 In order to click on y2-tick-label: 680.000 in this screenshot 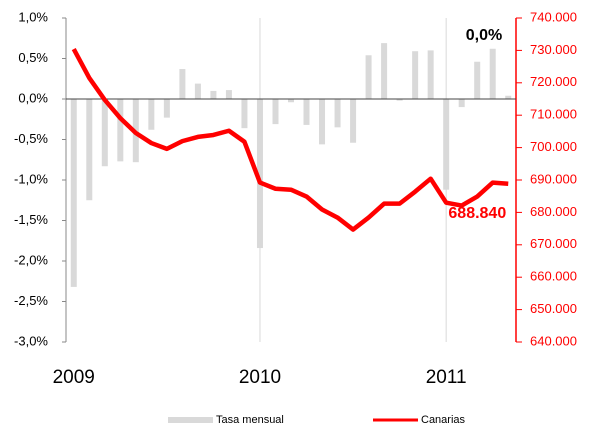, I will do `click(553, 211)`.